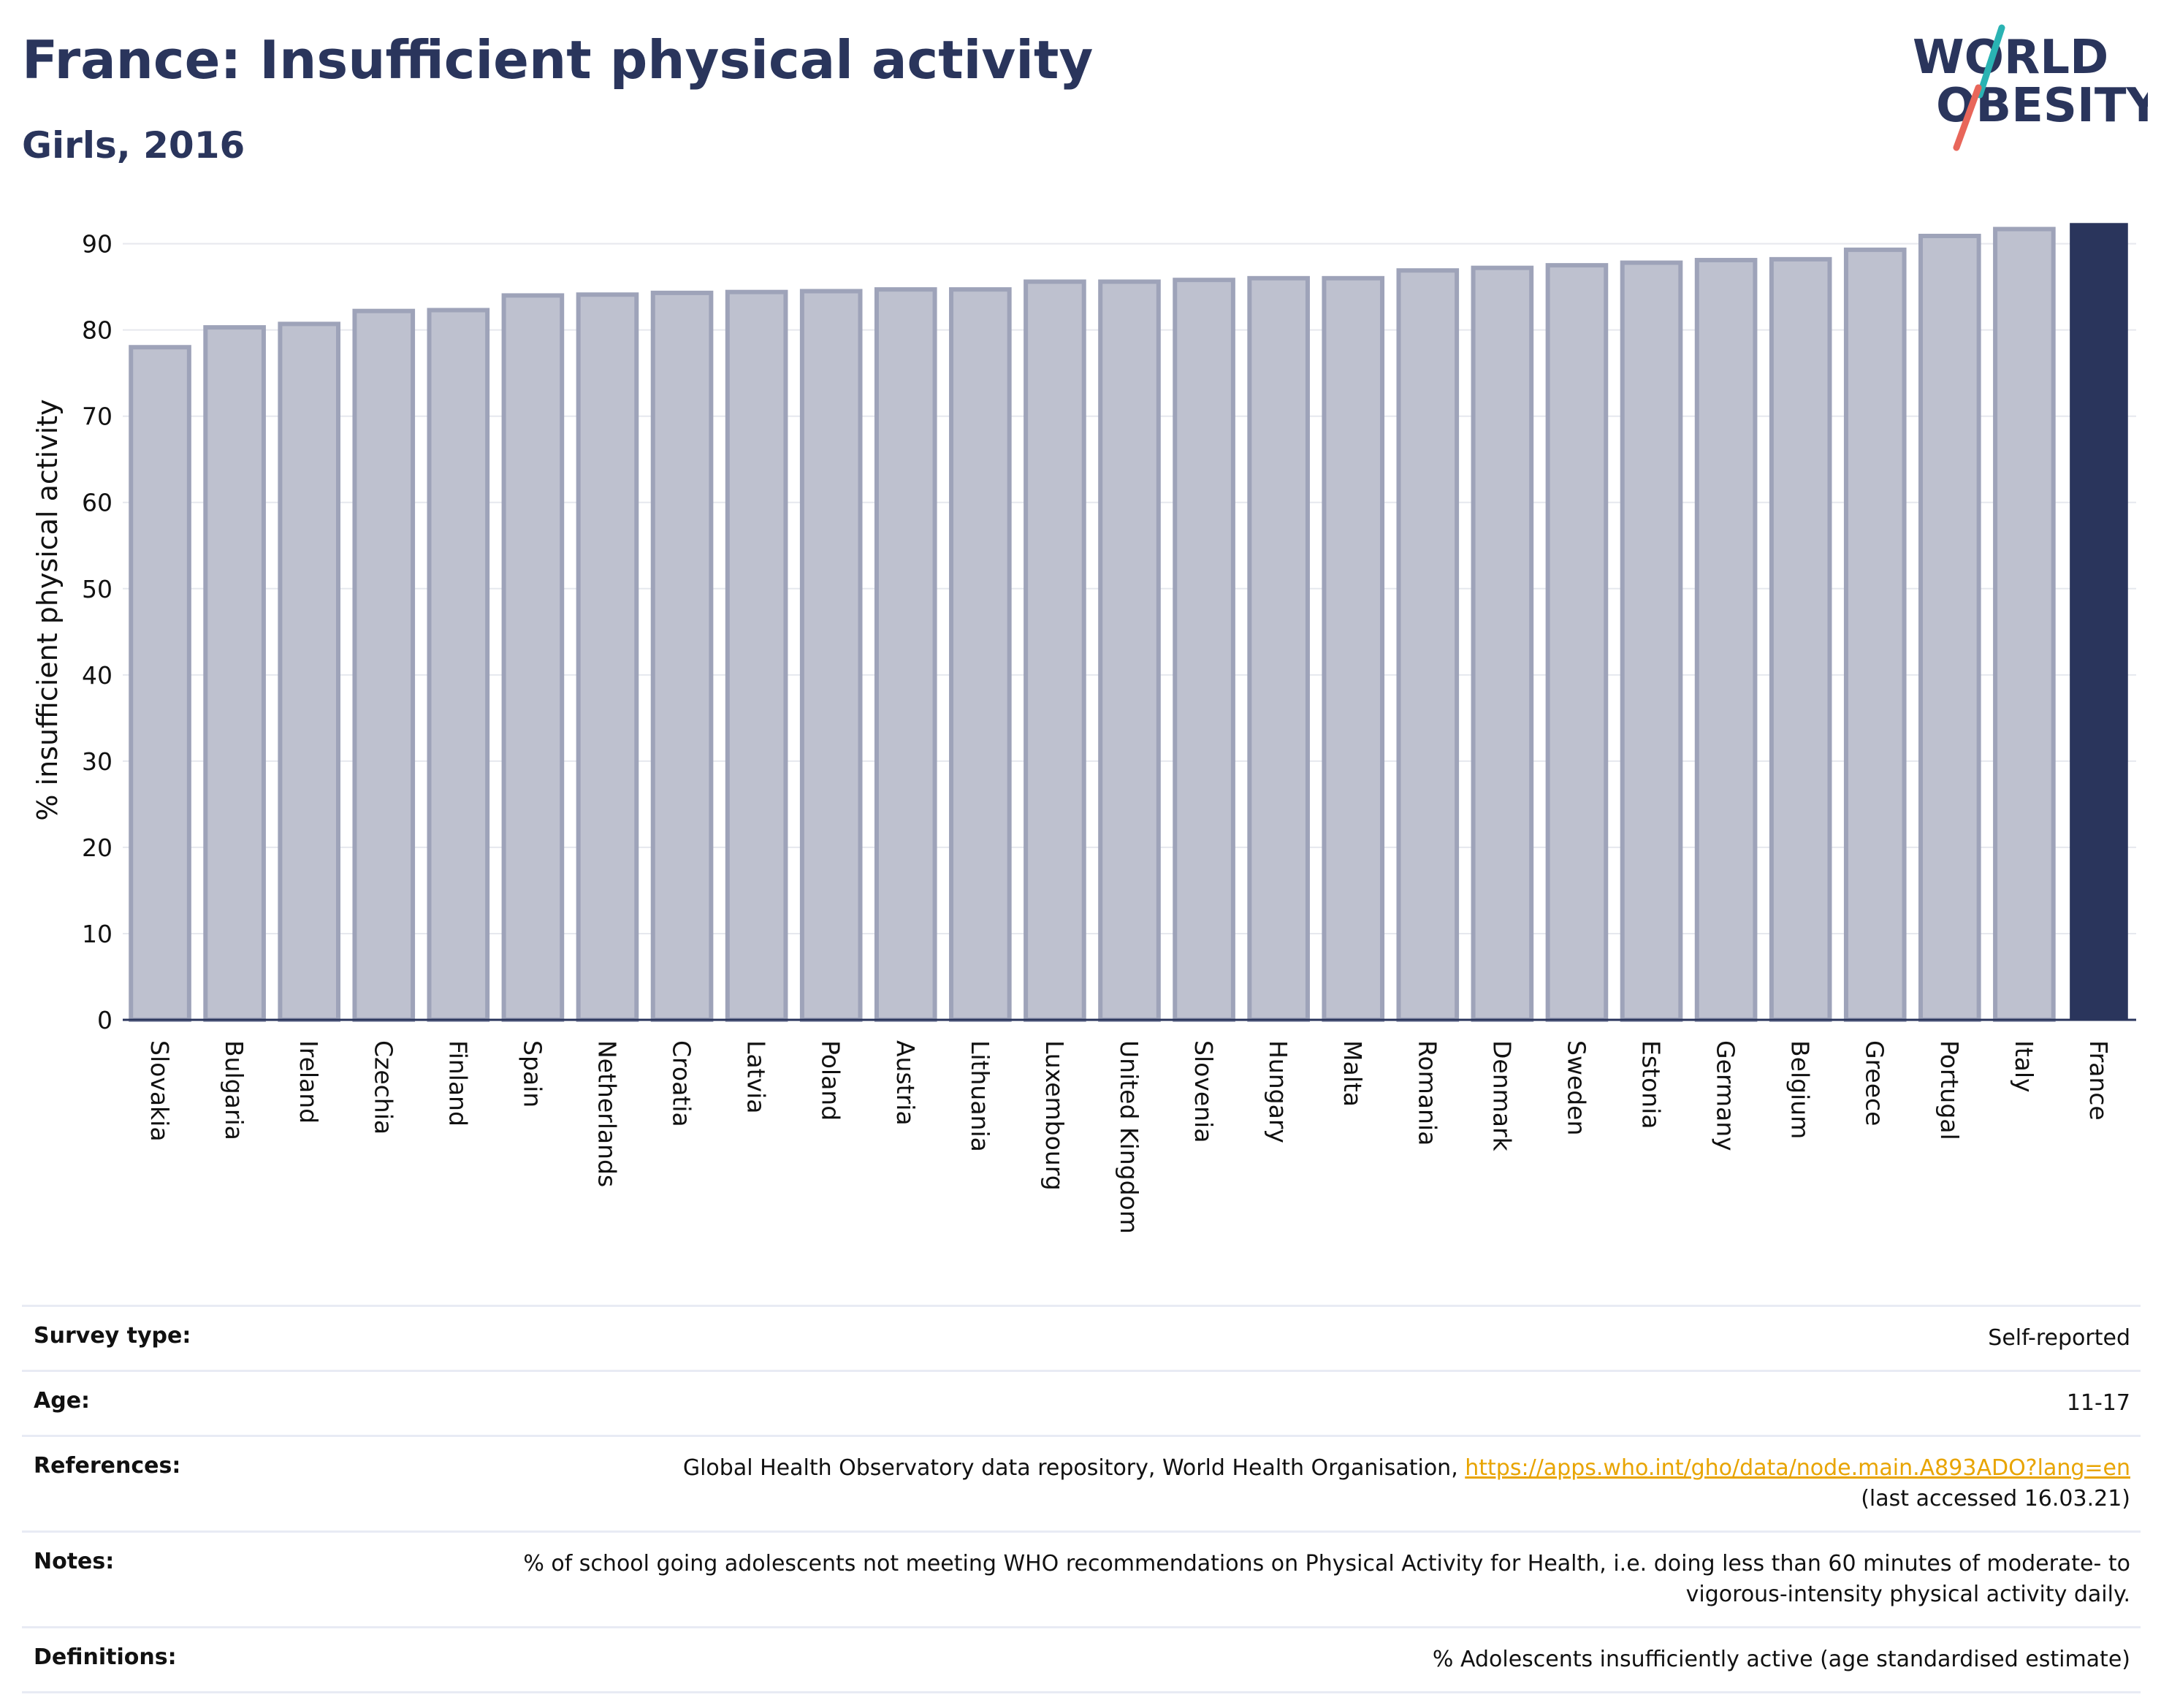  I want to click on x-tick-label: Poland, so click(831, 1080).